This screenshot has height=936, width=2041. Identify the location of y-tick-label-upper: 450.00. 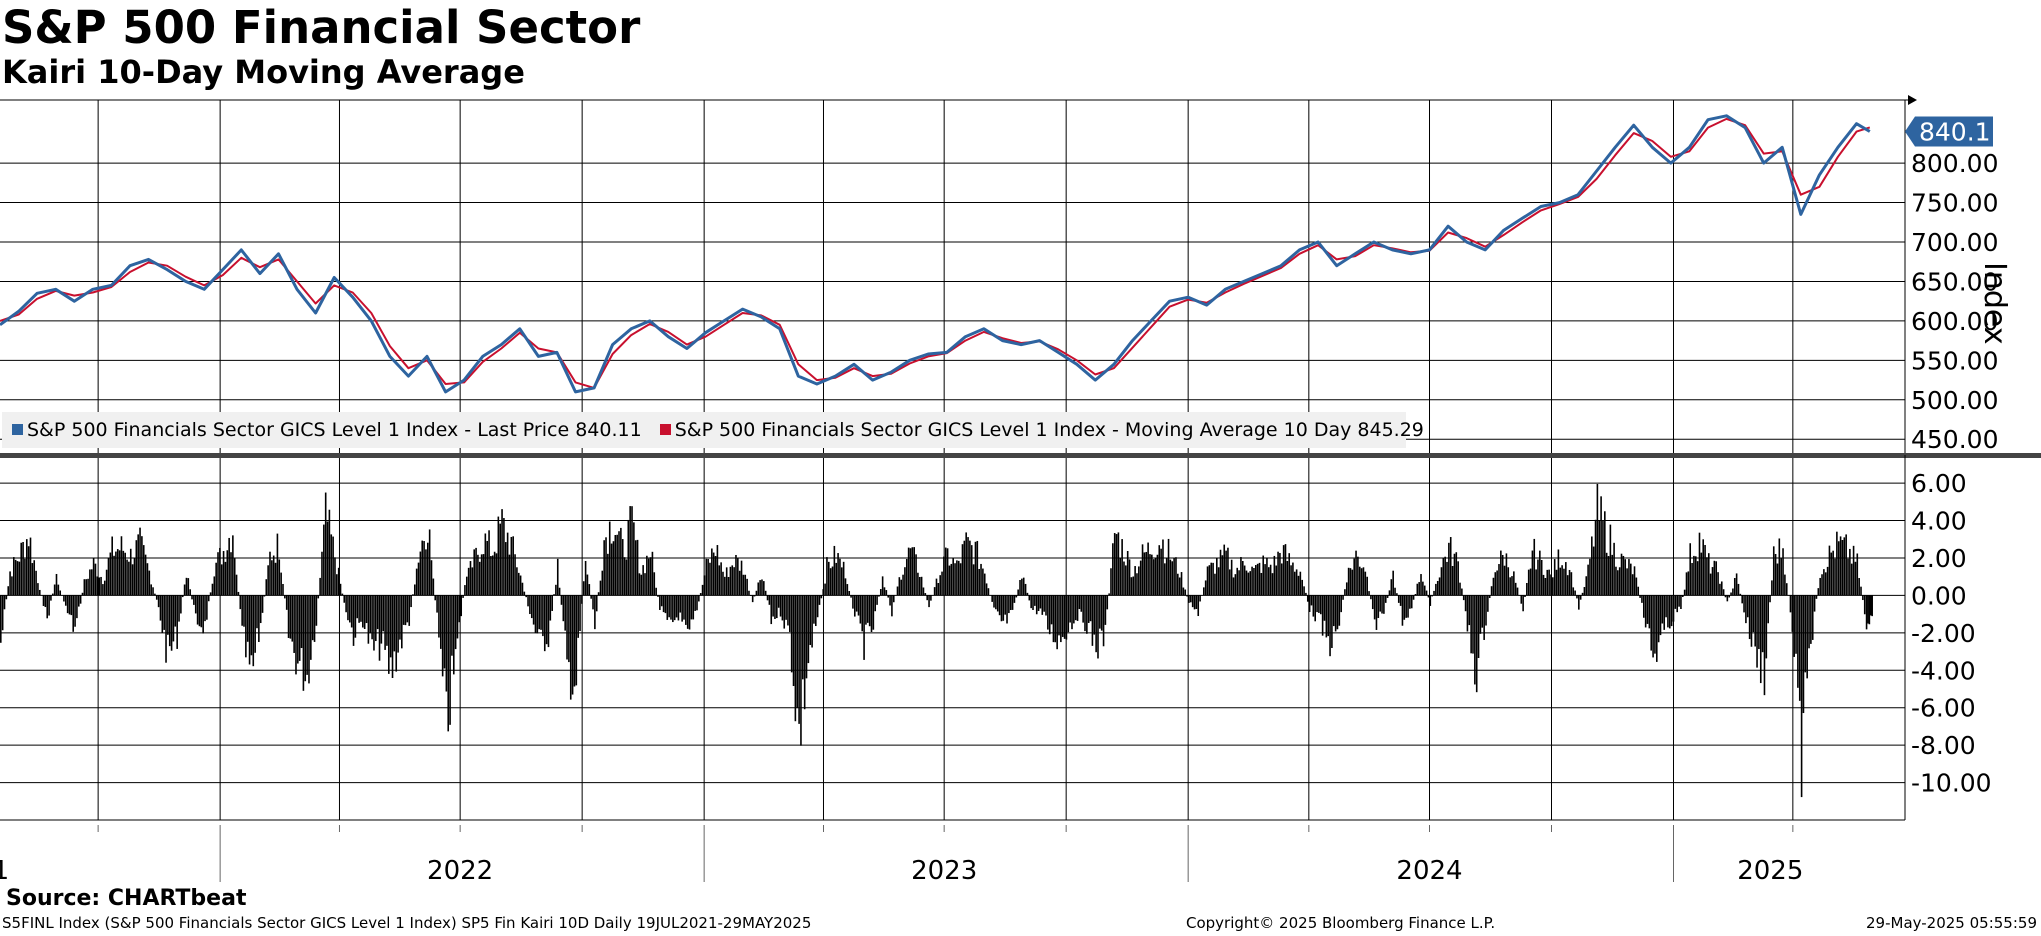
(1954, 439).